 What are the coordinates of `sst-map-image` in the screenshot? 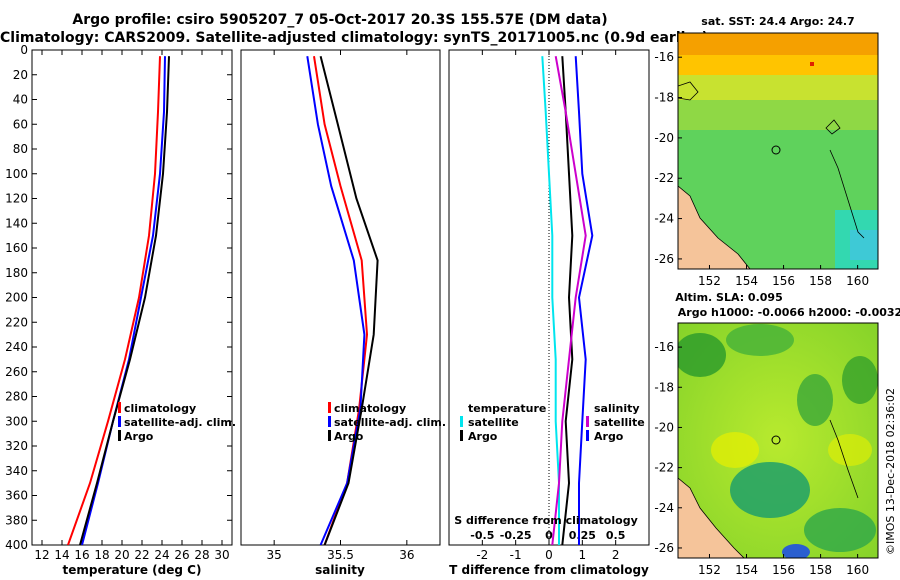 It's located at (778, 151).